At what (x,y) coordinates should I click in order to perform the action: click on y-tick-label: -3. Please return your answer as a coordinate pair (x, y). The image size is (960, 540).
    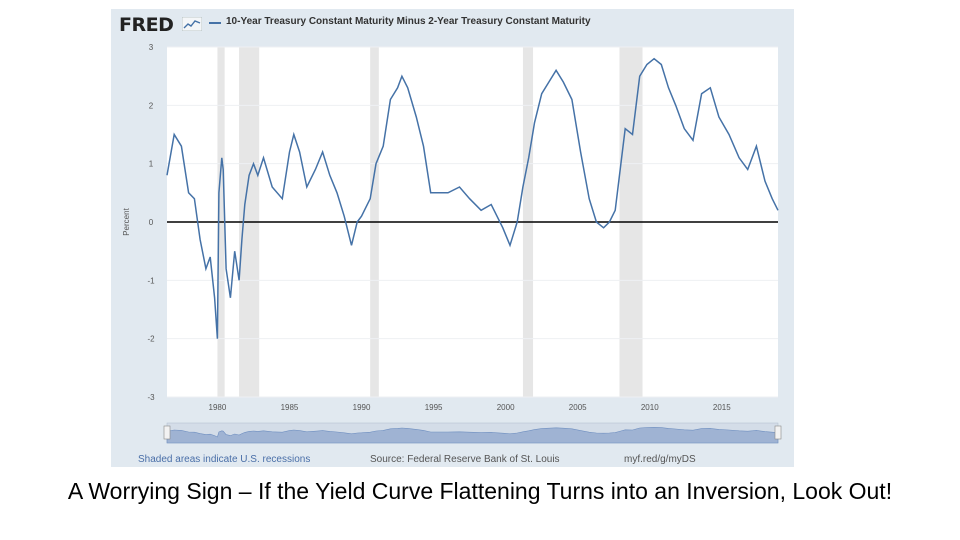
    Looking at the image, I should click on (151, 397).